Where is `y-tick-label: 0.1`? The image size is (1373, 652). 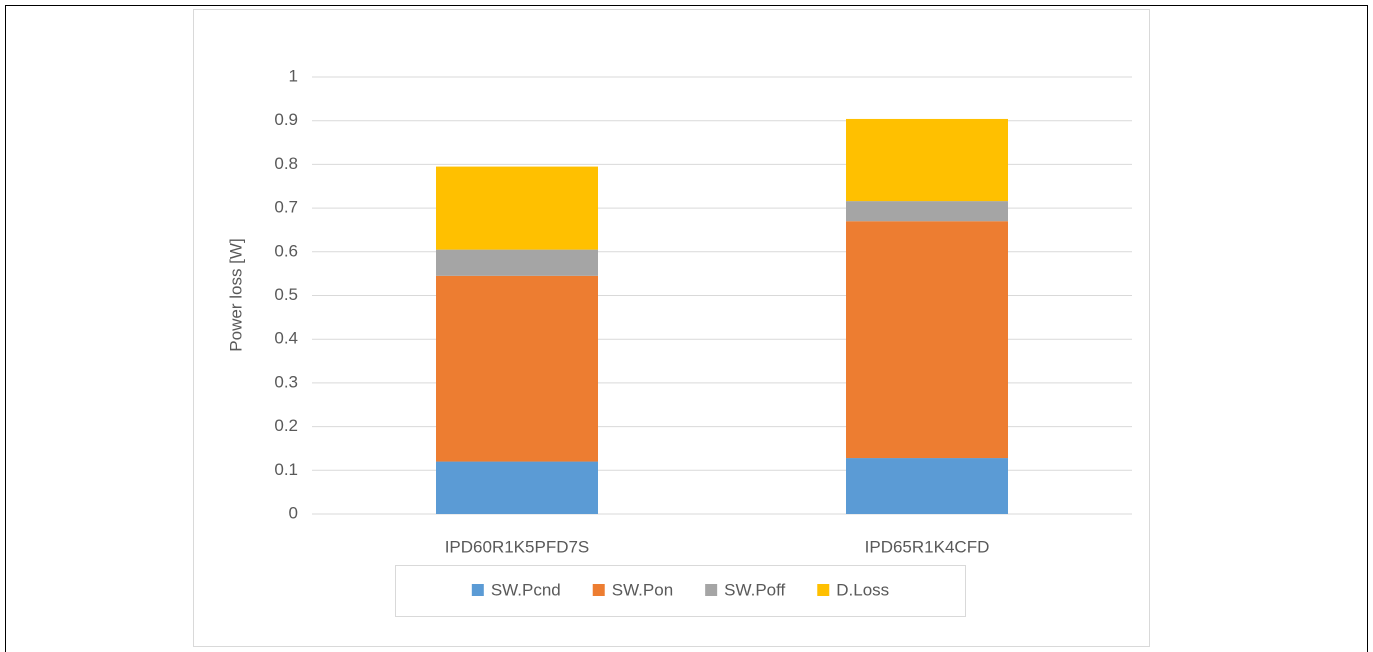 y-tick-label: 0.1 is located at coordinates (286, 469).